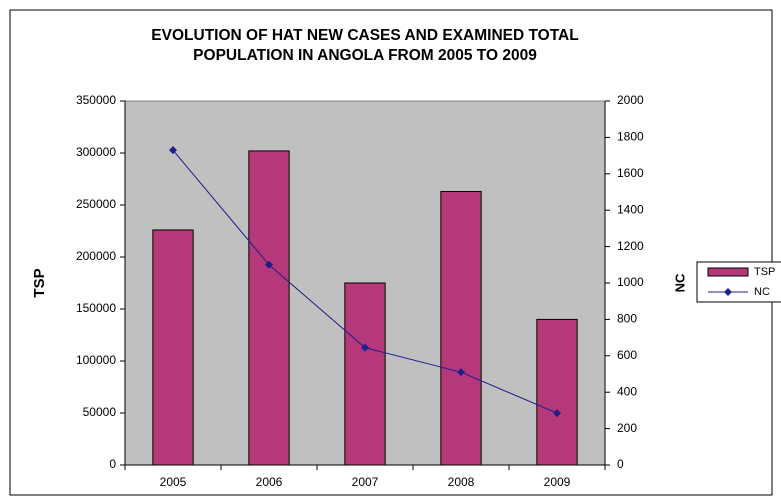 This screenshot has height=504, width=781. I want to click on y2-axis-label: NC, so click(679, 282).